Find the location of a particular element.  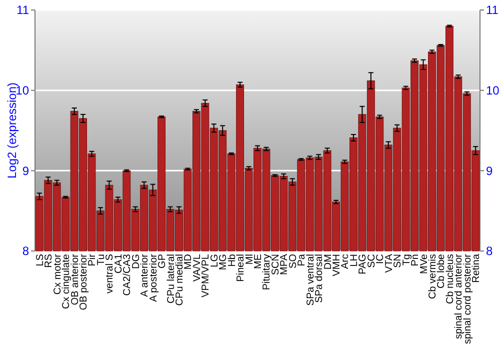

x-tick-label: LH is located at coordinates (354, 260).